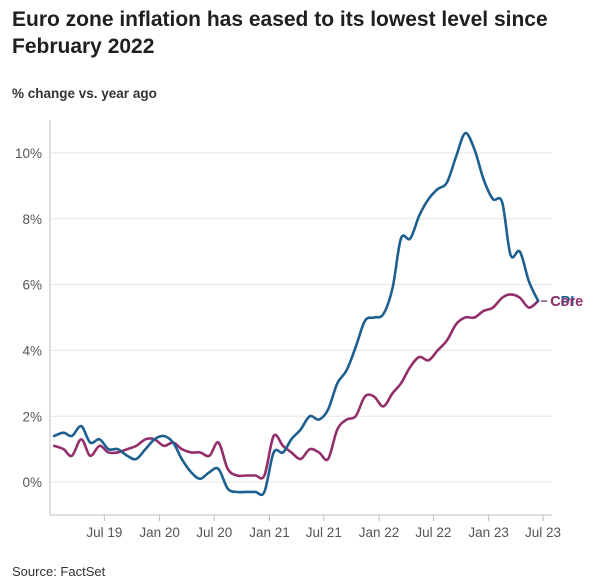 The height and width of the screenshot is (583, 593). I want to click on x-tick-label: Jul 23, so click(543, 532).